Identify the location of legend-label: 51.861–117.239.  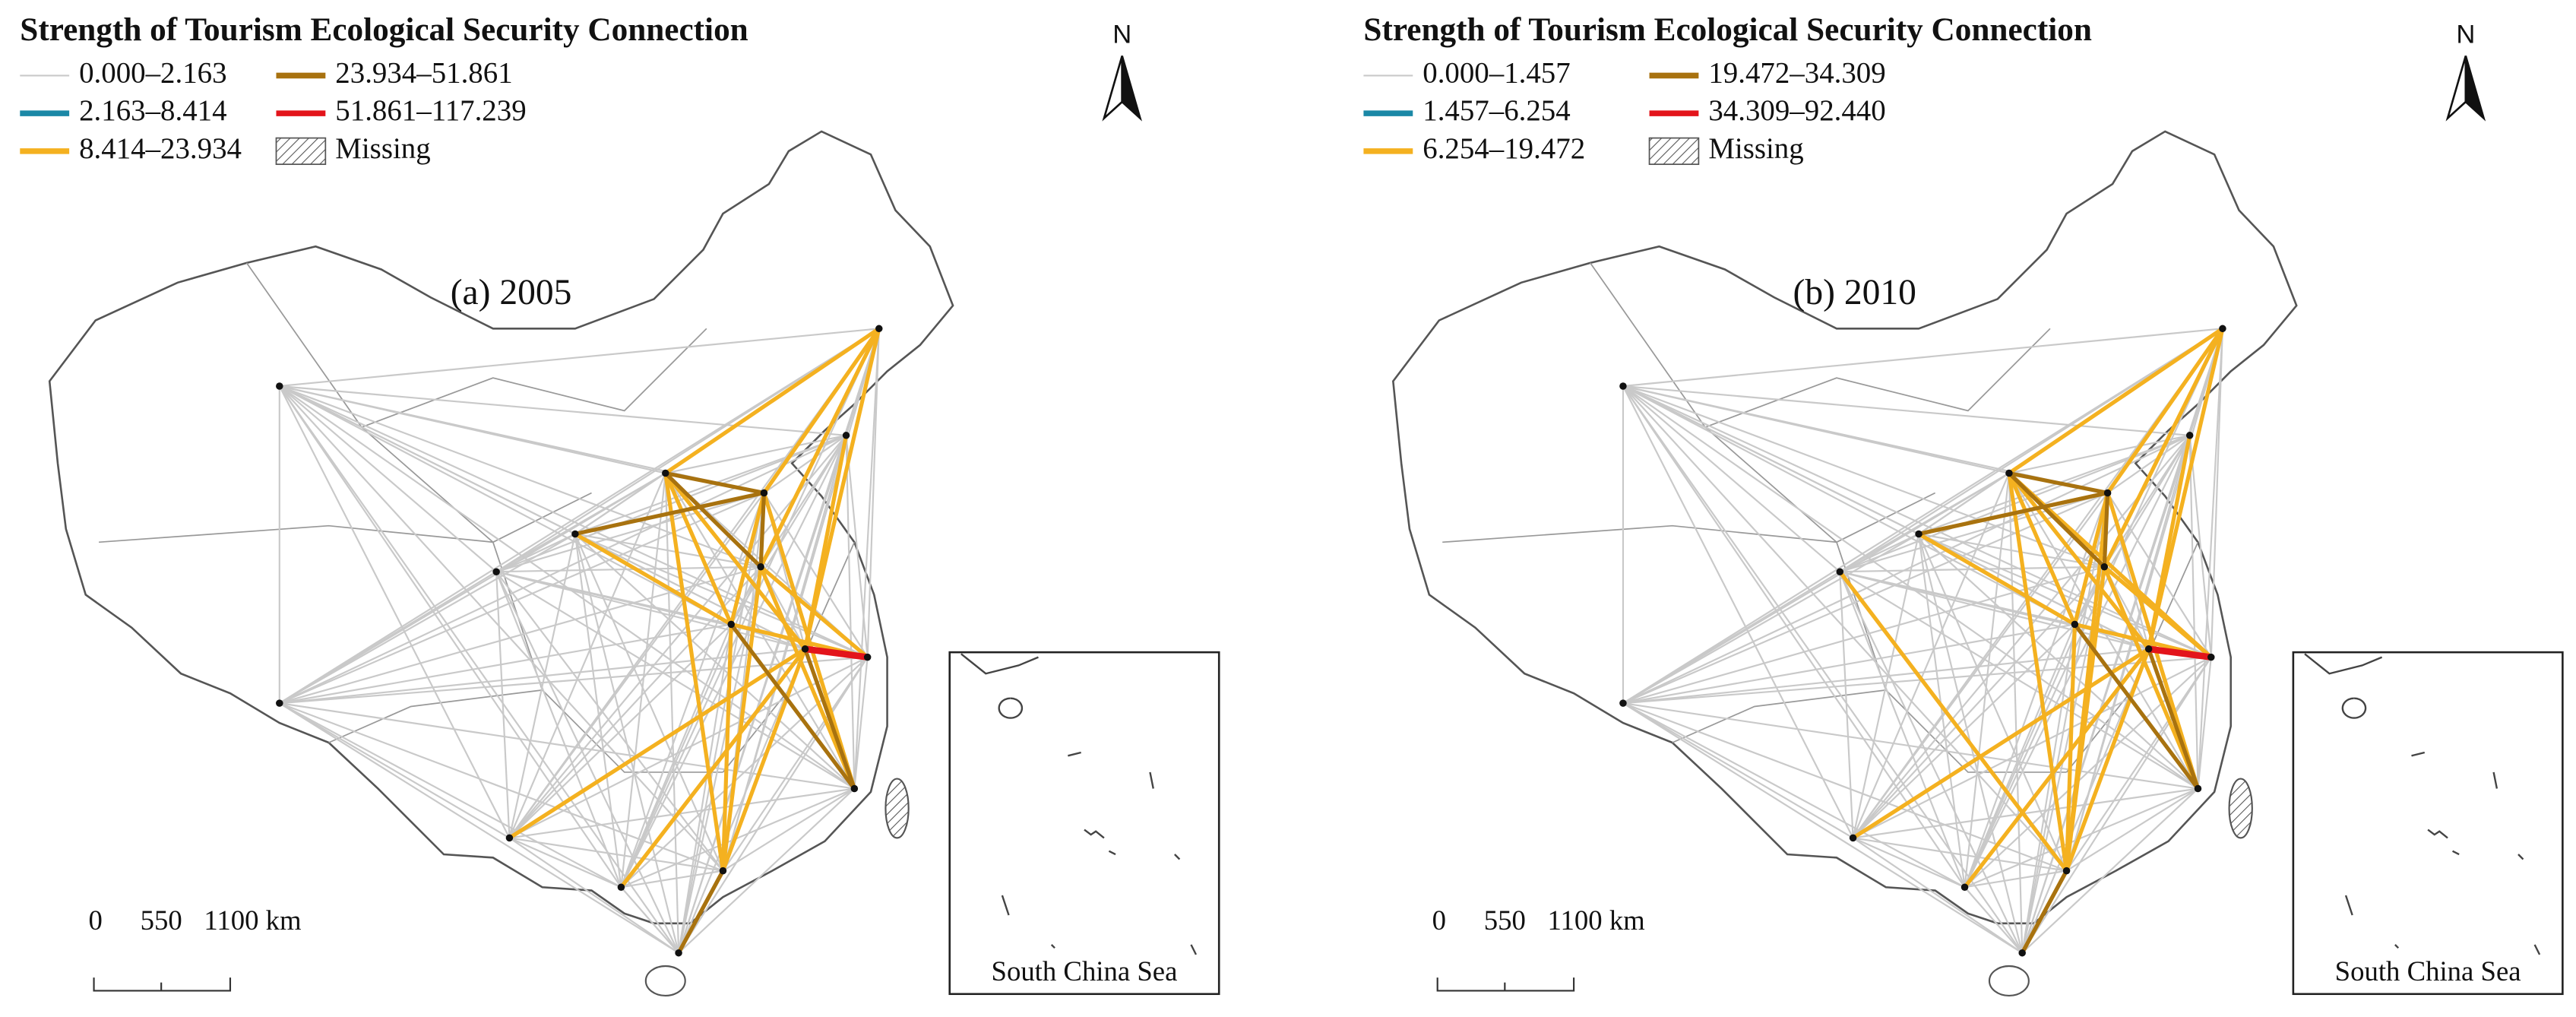
(430, 110).